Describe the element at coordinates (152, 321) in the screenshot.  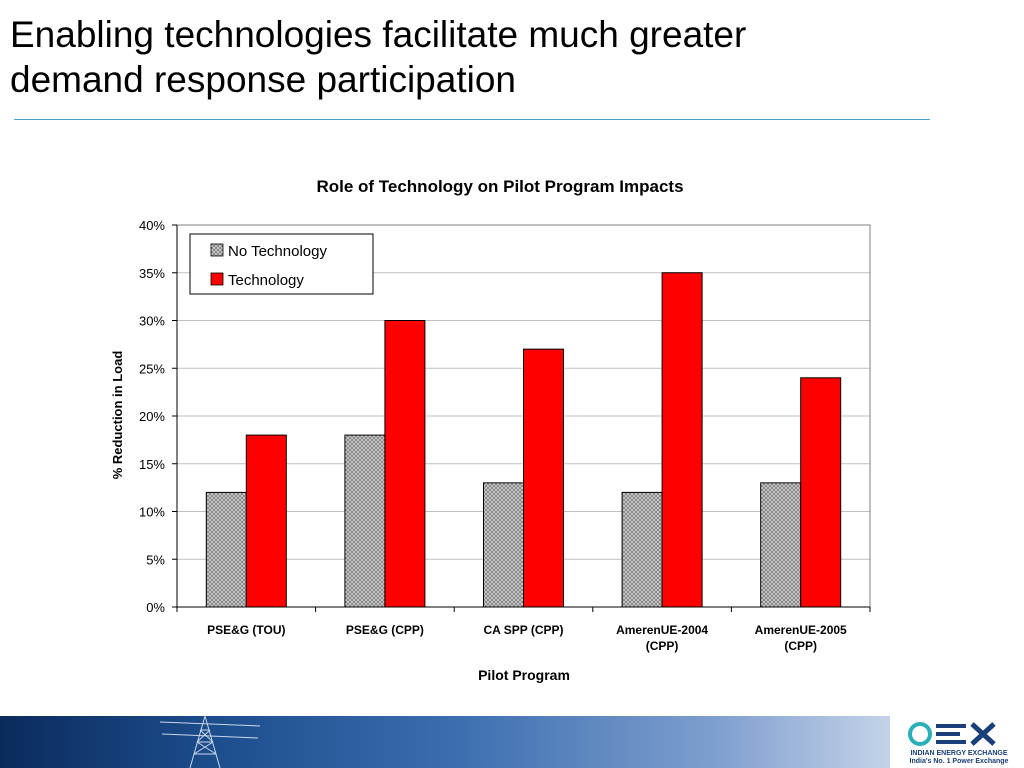
I see `y-tick-label: 30%` at that location.